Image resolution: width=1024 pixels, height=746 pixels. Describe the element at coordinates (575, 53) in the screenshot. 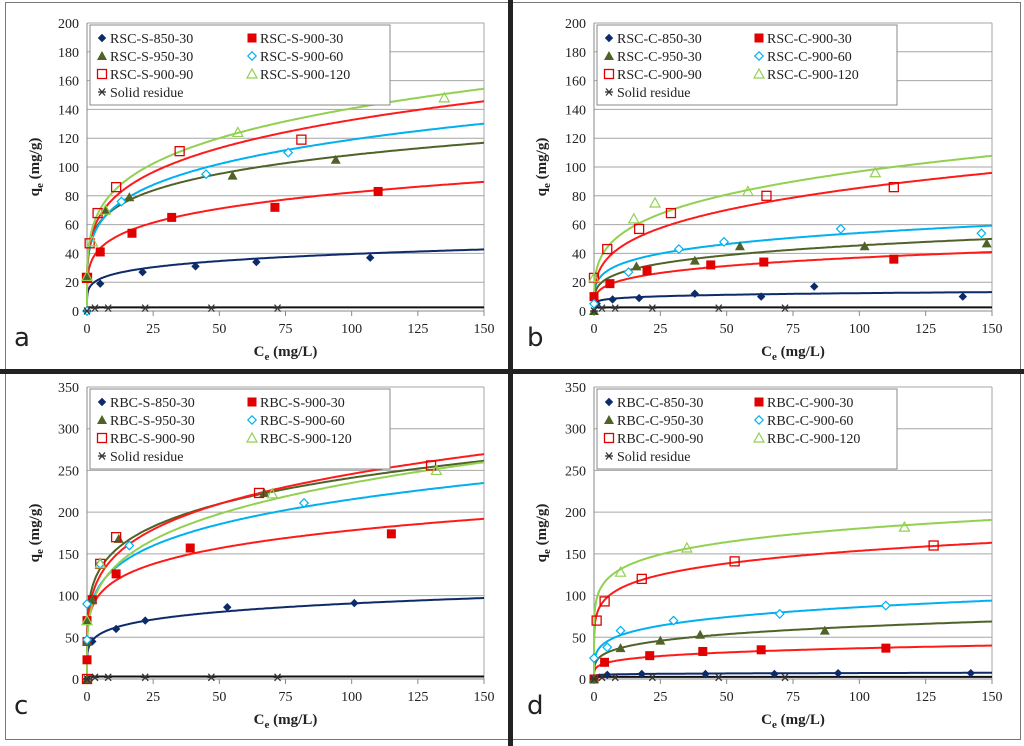

I see `y-tick-label: 180` at that location.